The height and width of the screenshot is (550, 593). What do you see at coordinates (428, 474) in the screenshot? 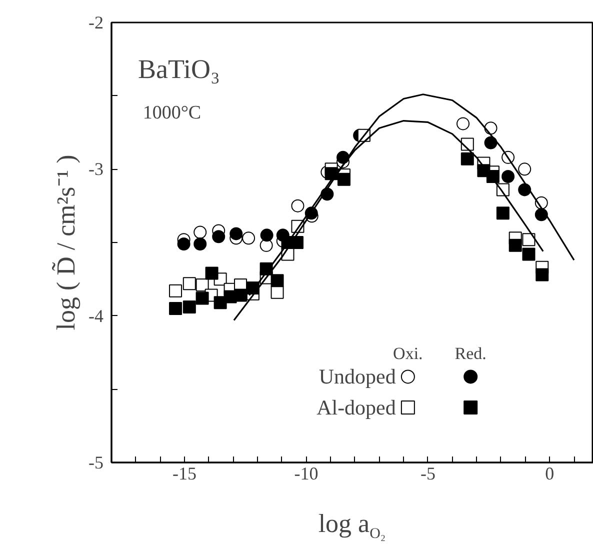
I see `x-tick-label: -5` at bounding box center [428, 474].